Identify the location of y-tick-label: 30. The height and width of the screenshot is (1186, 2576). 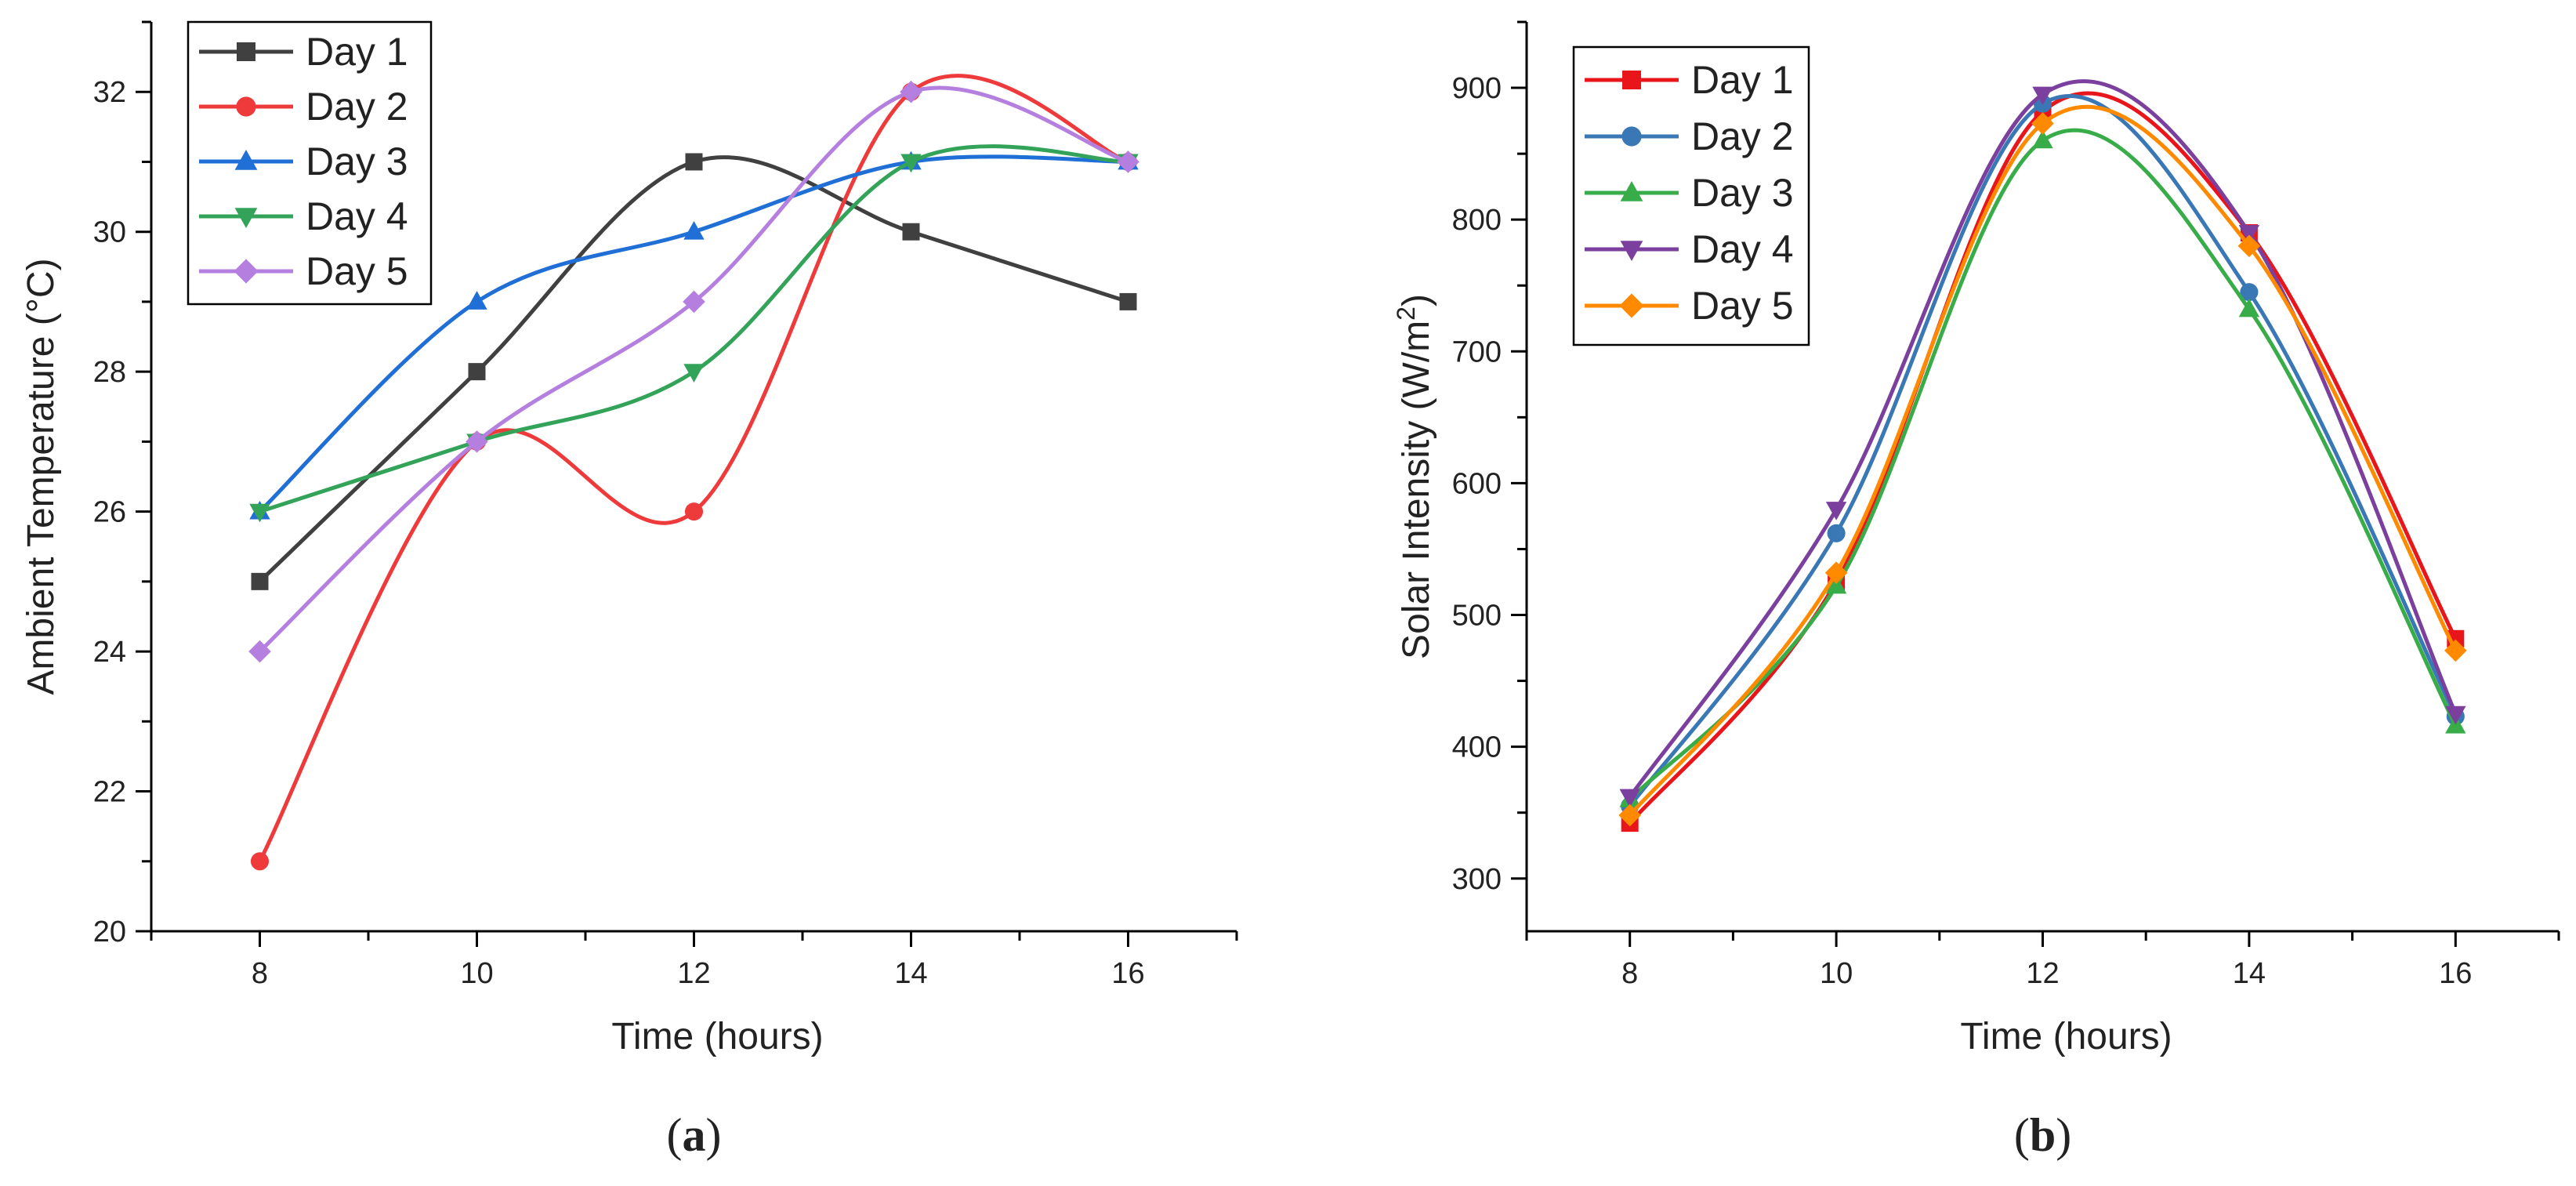
(109, 232).